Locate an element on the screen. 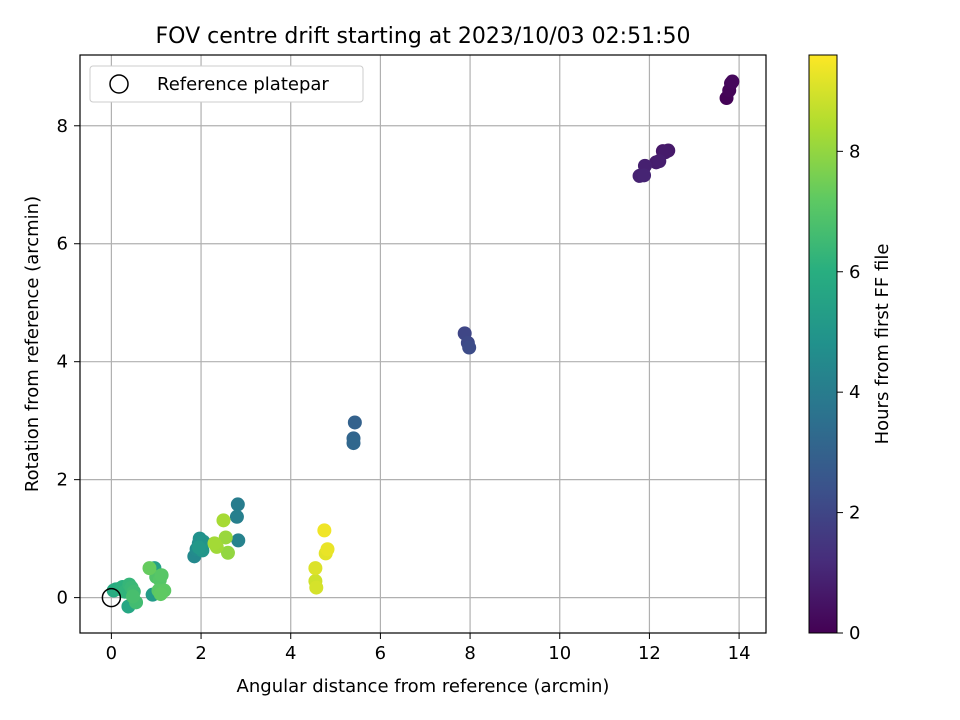  legend-marker-reference is located at coordinates (119, 84).